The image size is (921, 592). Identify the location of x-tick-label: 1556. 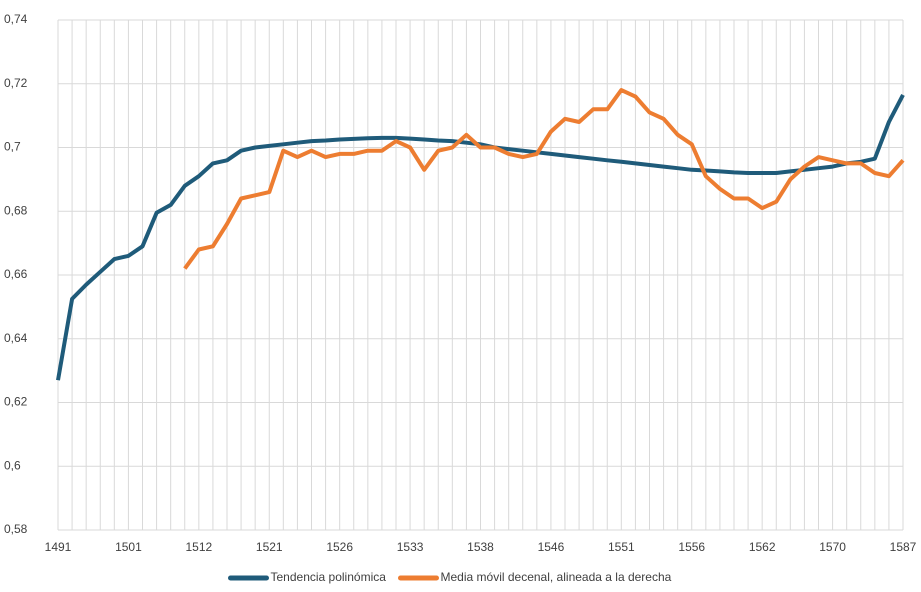
(691, 547).